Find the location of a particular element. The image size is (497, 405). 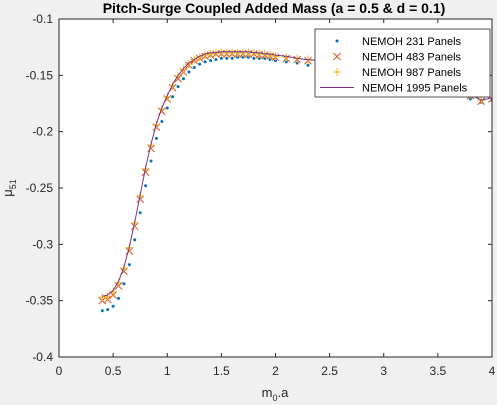

legend-label: NEMOH 987 Panels is located at coordinates (412, 73).